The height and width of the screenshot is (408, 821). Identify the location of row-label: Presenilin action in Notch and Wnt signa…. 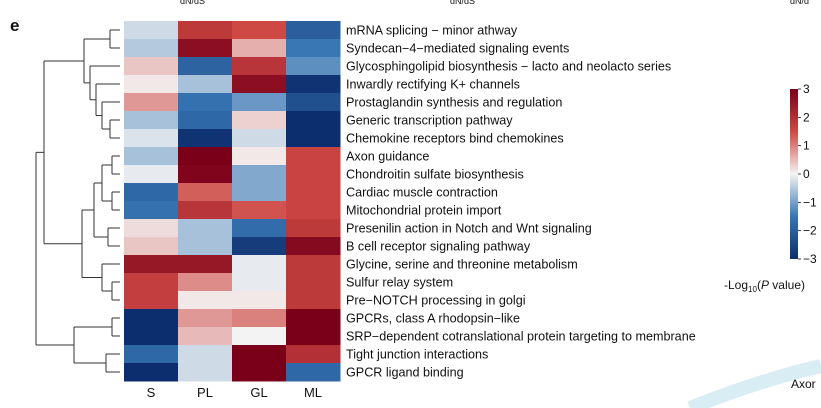
(469, 229).